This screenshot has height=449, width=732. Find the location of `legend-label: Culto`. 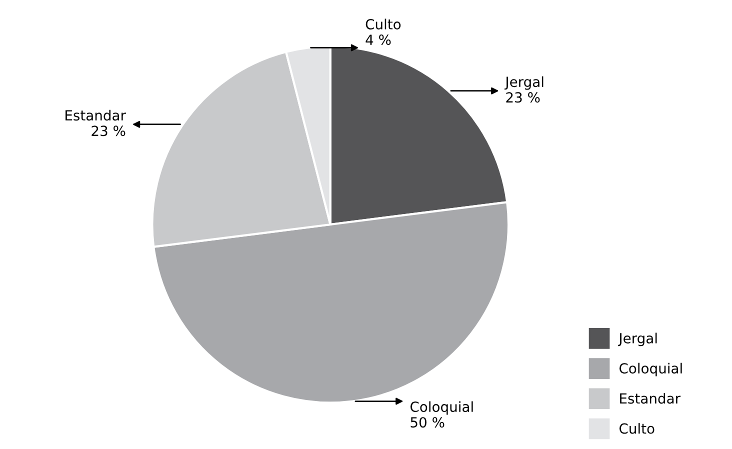

legend-label: Culto is located at coordinates (637, 428).